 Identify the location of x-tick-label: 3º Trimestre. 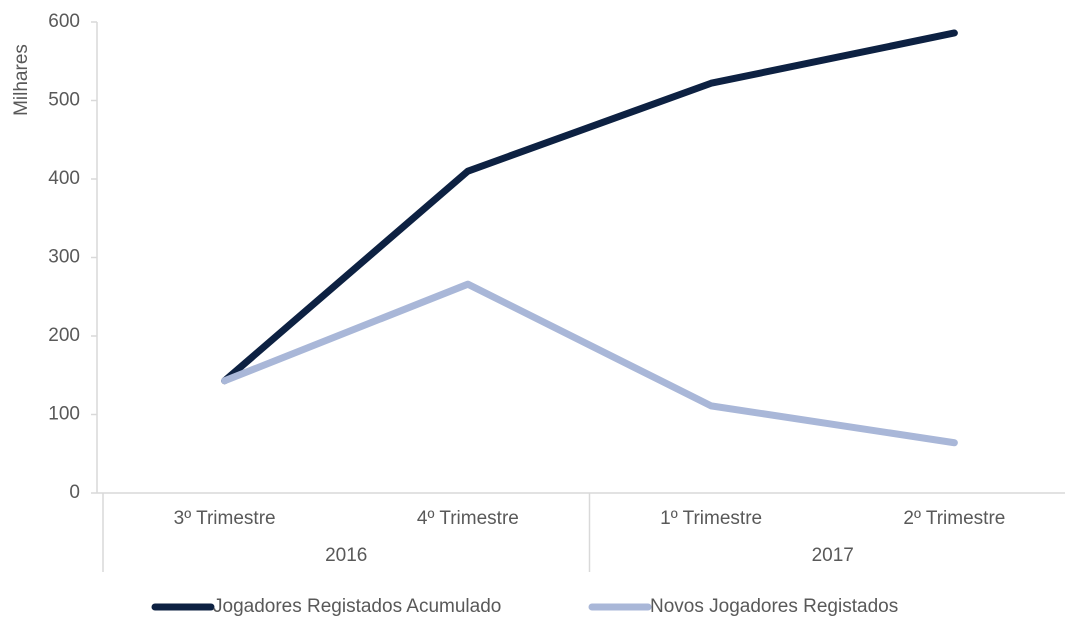
(225, 518).